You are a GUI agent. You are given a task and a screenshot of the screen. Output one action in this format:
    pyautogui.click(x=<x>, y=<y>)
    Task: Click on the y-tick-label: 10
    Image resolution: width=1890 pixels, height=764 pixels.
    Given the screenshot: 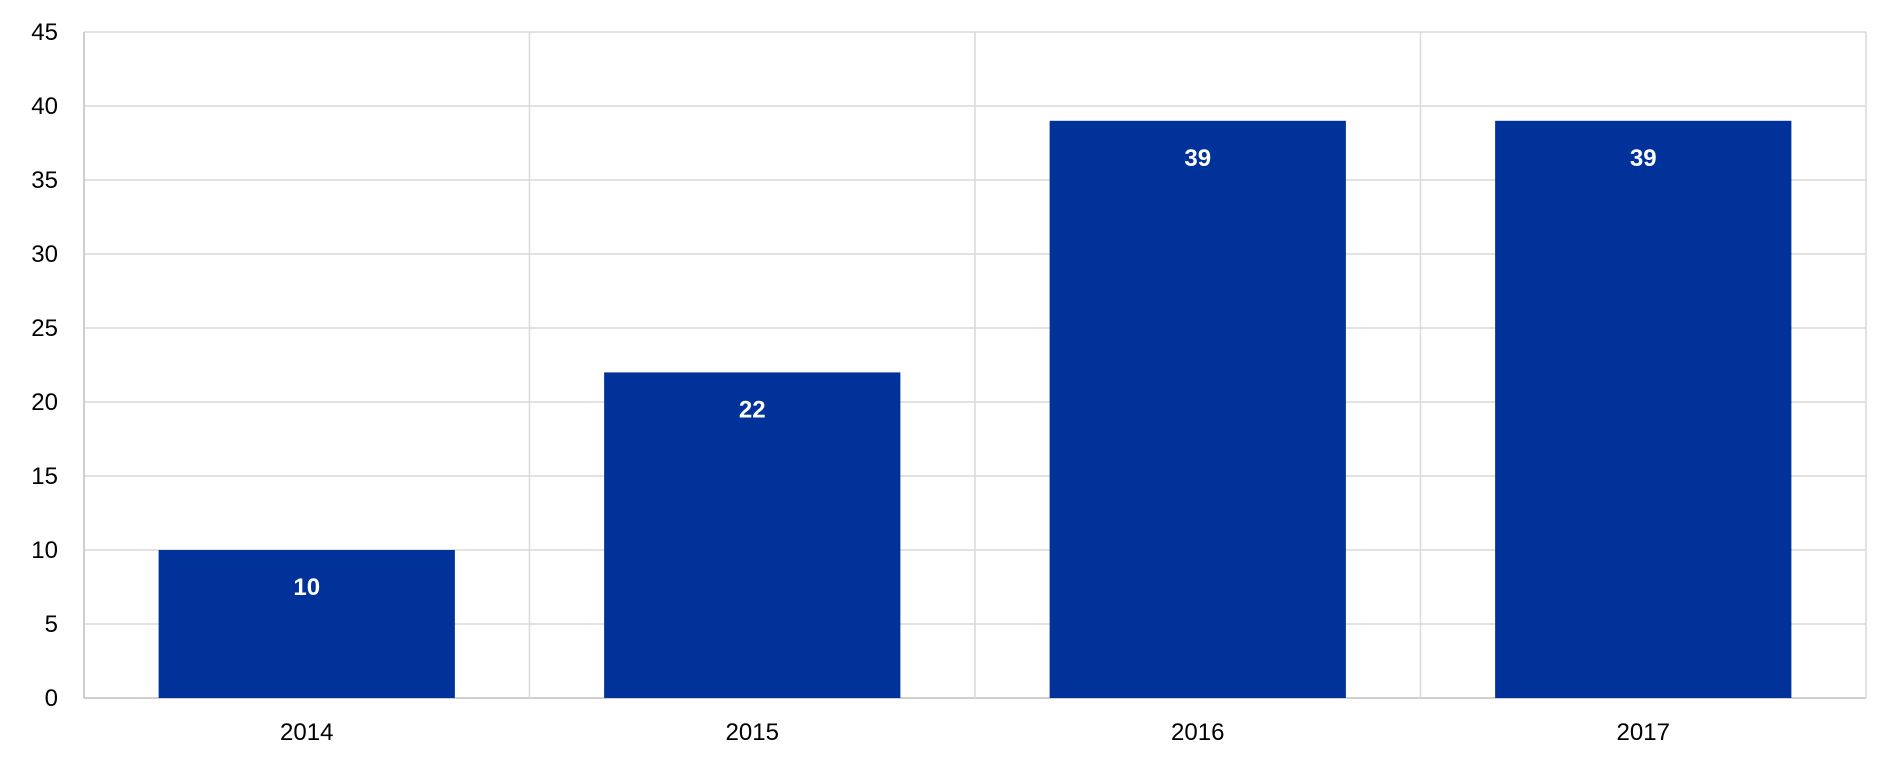 What is the action you would take?
    pyautogui.click(x=44, y=550)
    